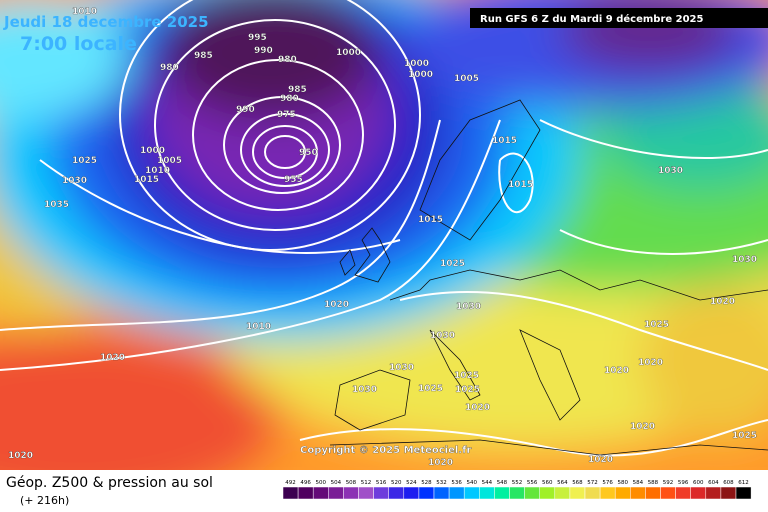 The image size is (768, 512). Describe the element at coordinates (577, 483) in the screenshot. I see `scale-label: 568` at that location.